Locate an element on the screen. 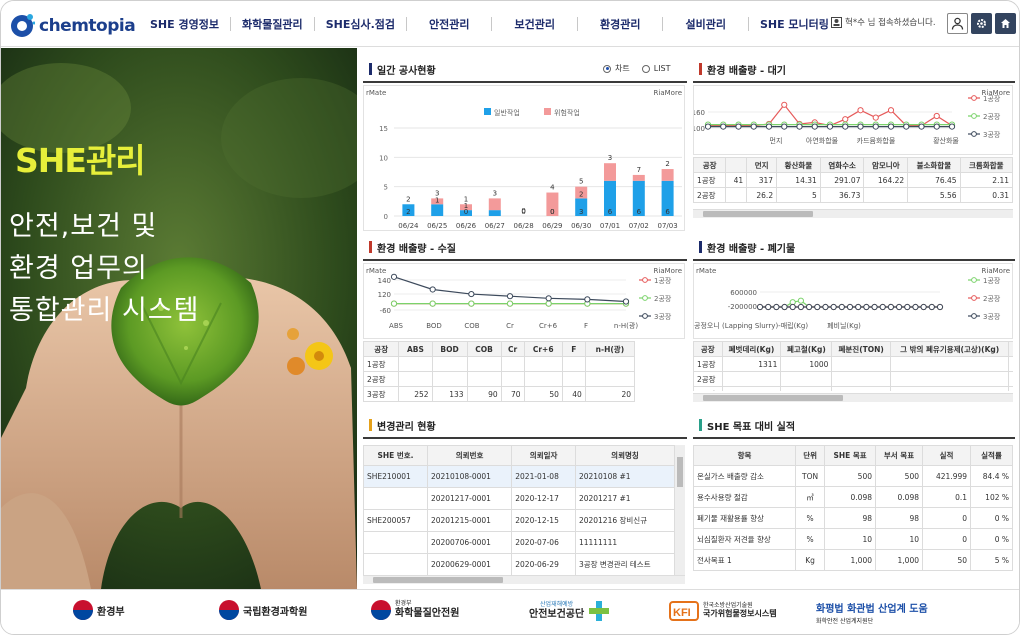  column-header: E is located at coordinates (1010, 349).